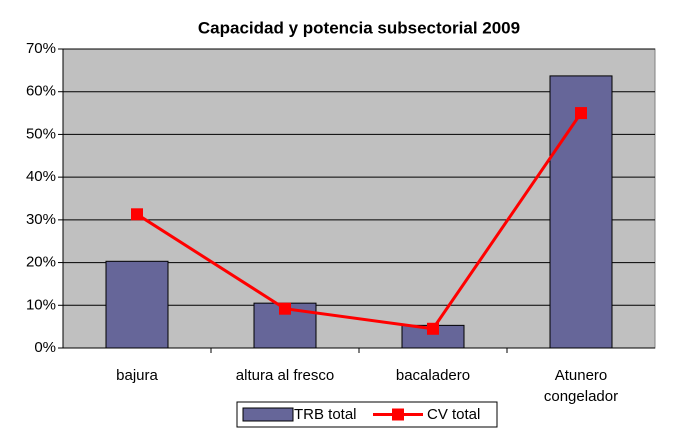  Describe the element at coordinates (45, 347) in the screenshot. I see `y-tick-label: 0%` at that location.